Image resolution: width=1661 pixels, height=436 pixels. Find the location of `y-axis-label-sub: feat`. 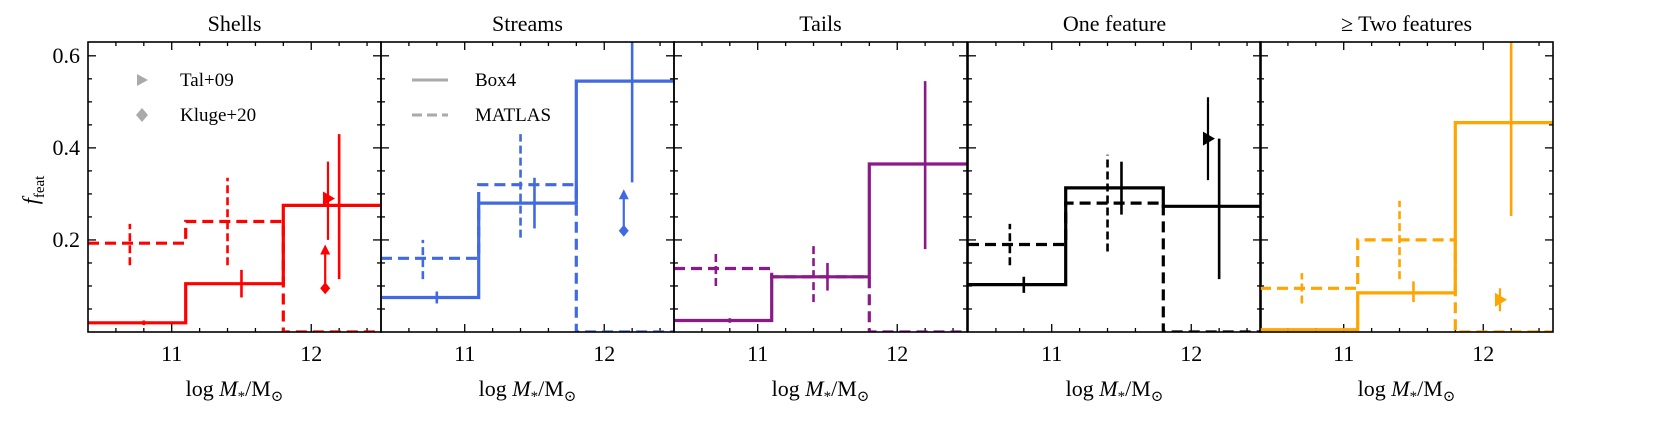

y-axis-label-sub: feat is located at coordinates (40, 186).